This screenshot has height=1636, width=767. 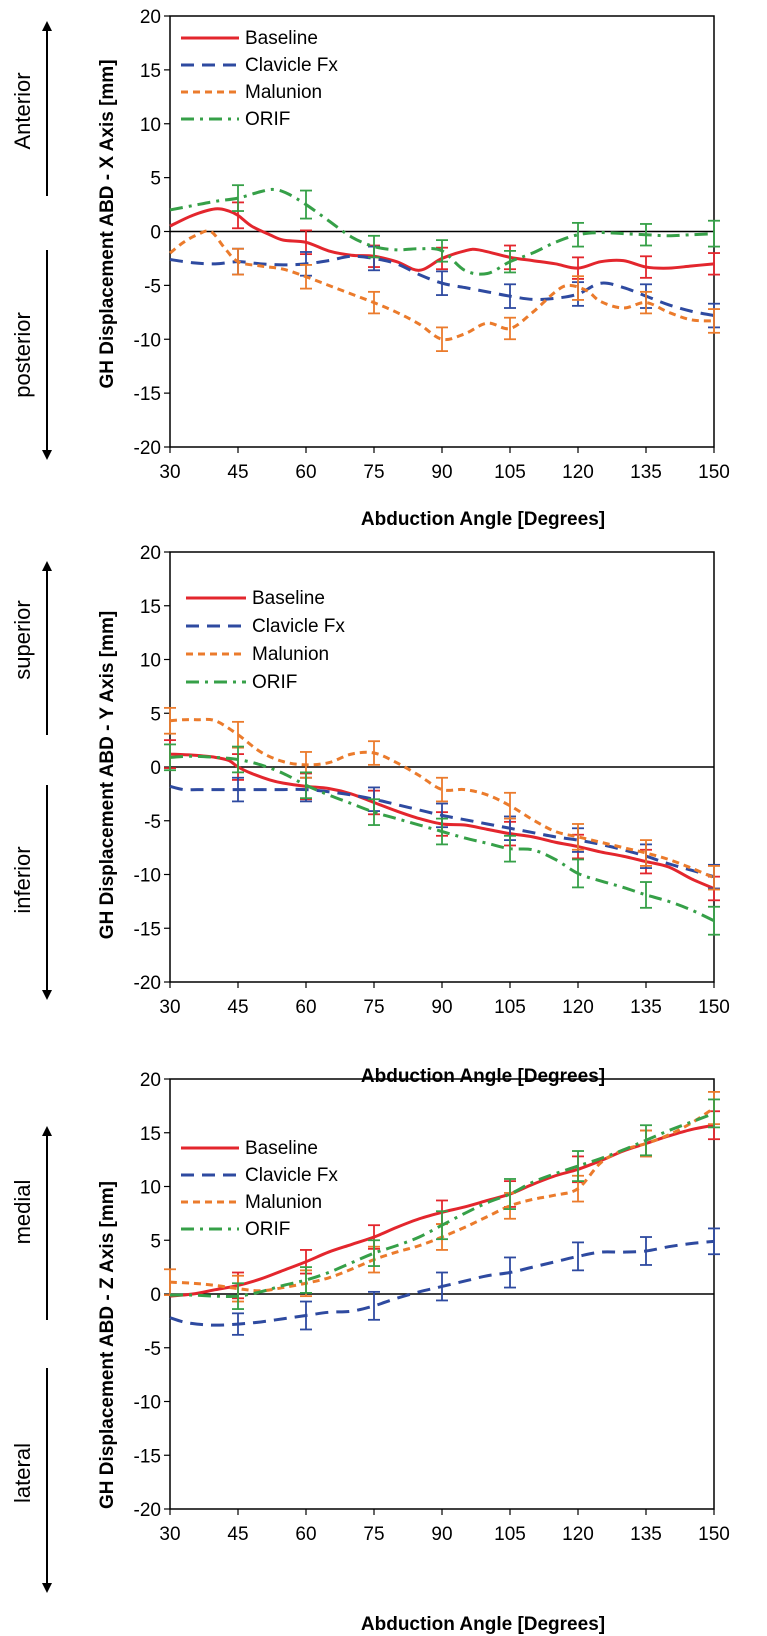 What do you see at coordinates (373, 1007) in the screenshot?
I see `x-tick-label: 75` at bounding box center [373, 1007].